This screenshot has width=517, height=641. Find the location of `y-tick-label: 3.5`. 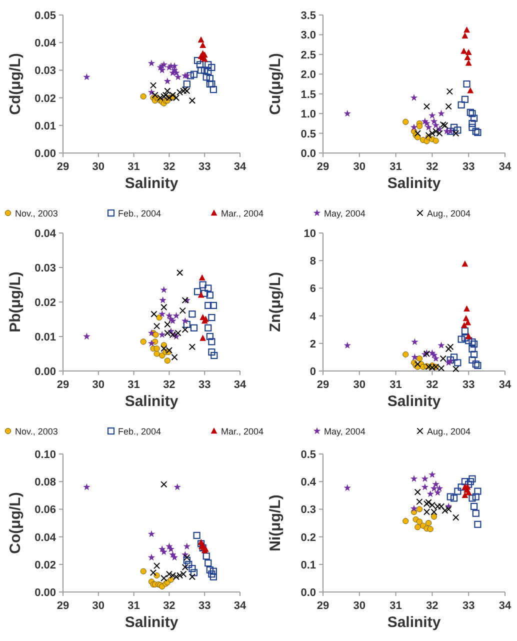

y-tick-label: 3.5 is located at coordinates (308, 16).